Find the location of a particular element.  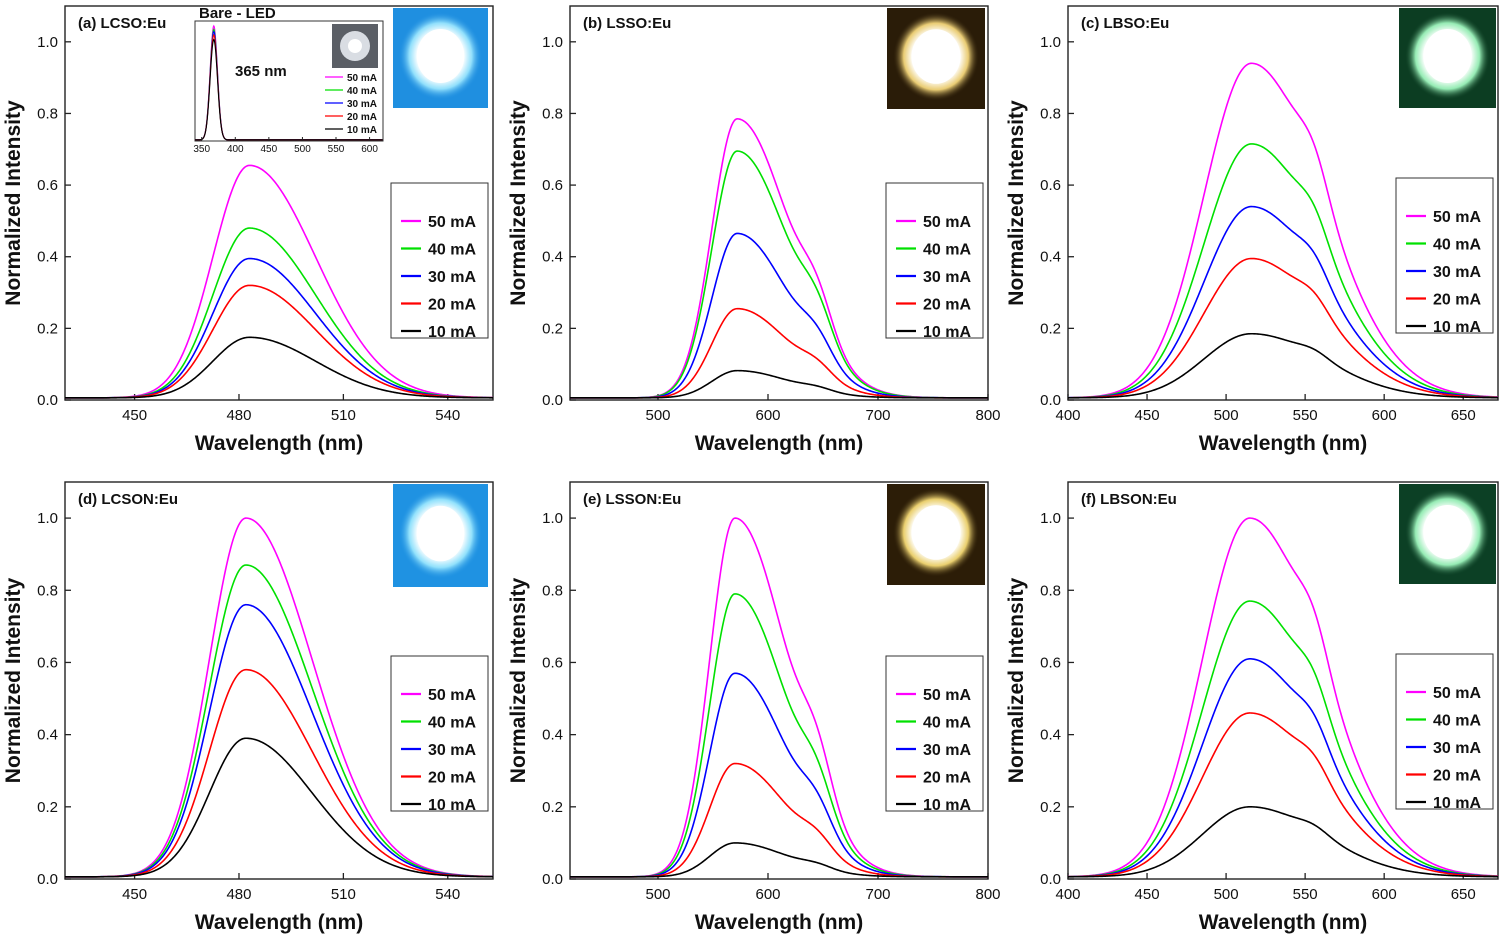

inset-legend-label: 10 mA is located at coordinates (362, 130).